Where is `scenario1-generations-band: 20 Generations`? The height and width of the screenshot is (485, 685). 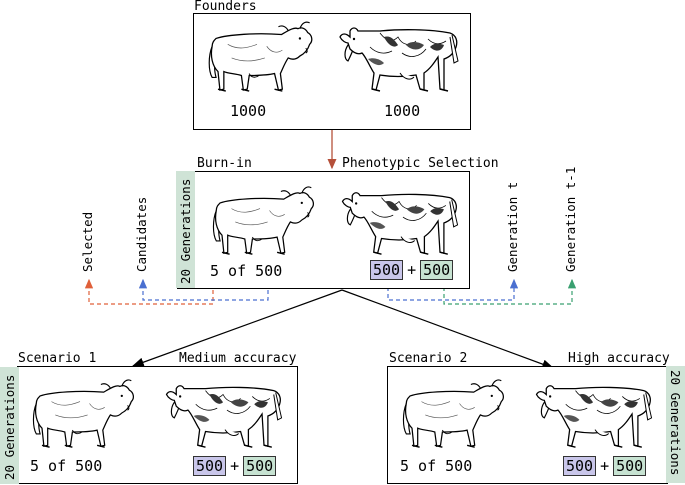
scenario1-generations-band: 20 Generations is located at coordinates (9, 425).